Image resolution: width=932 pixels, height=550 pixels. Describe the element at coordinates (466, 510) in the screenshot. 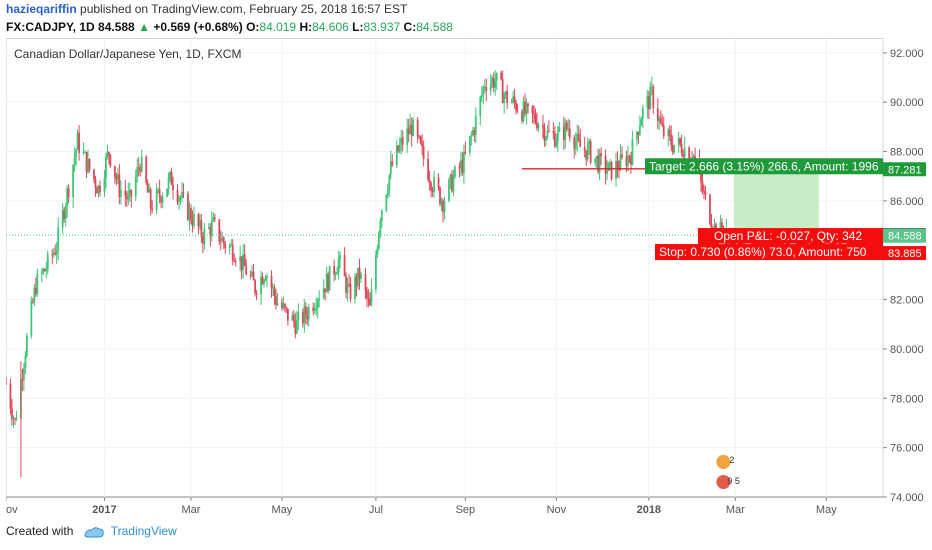

I see `x-tick-label: Sep` at that location.